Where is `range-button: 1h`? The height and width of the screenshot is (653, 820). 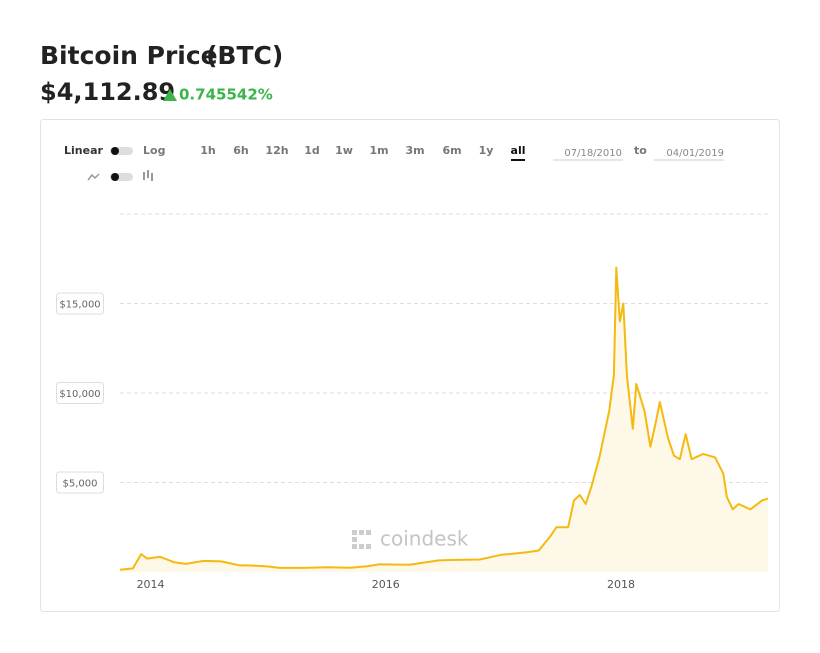
range-button: 1h is located at coordinates (208, 150).